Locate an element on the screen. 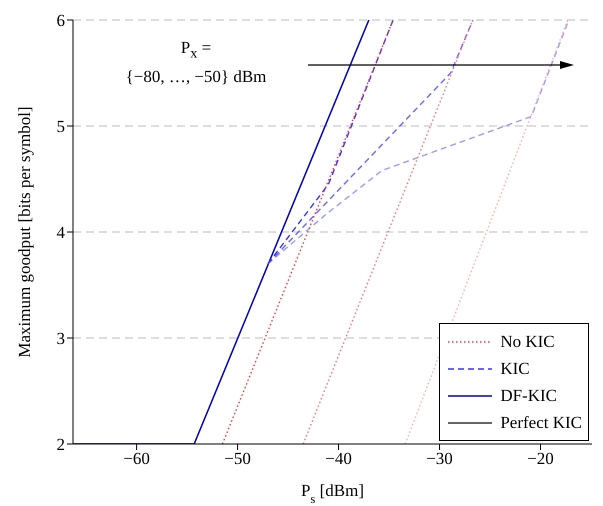 The image size is (603, 506). x-axis-title: P$_{s}$ [dBm] is located at coordinates (332, 493).